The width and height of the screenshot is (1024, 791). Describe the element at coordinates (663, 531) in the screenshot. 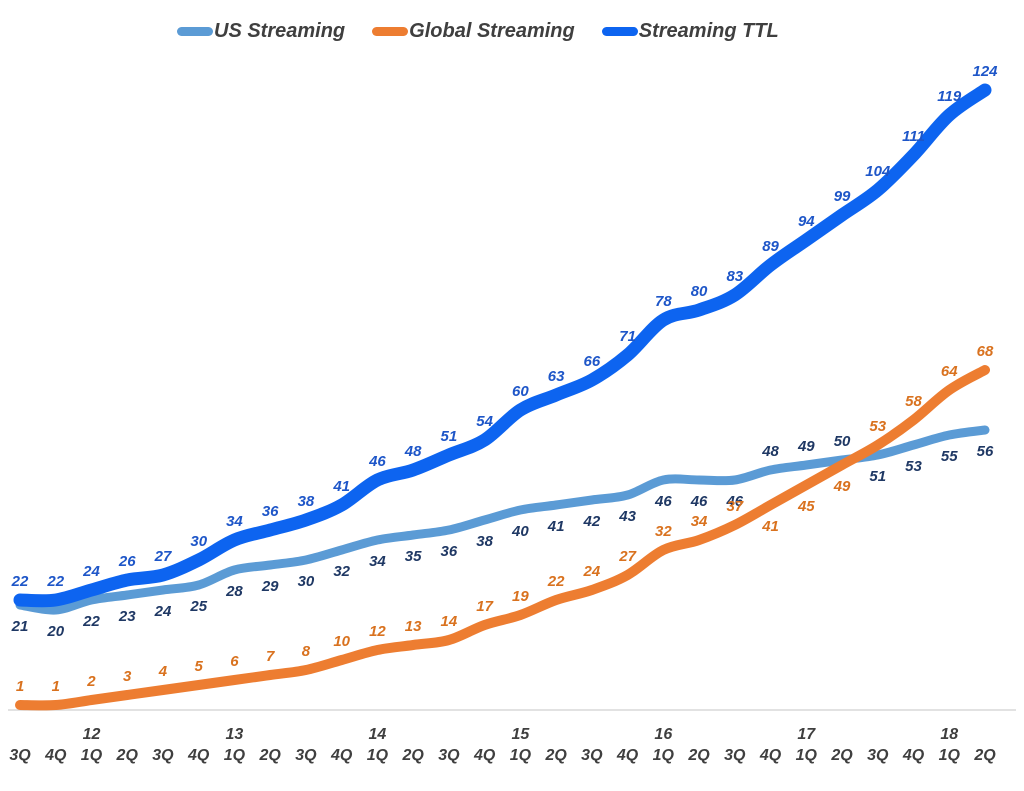

I see `data-label-global-streaming: 32` at that location.